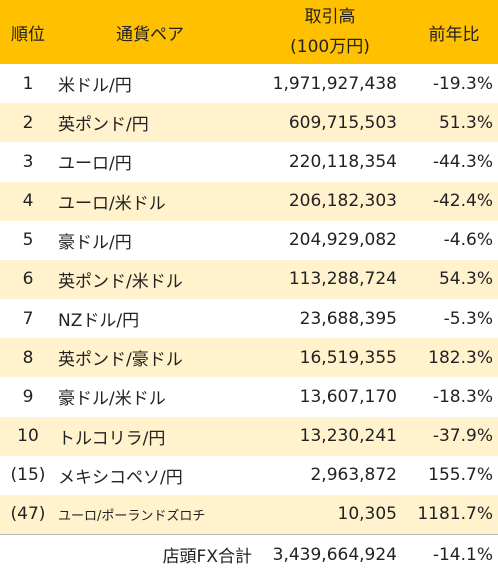  Describe the element at coordinates (28, 475) in the screenshot. I see `table-cell: (15)` at that location.